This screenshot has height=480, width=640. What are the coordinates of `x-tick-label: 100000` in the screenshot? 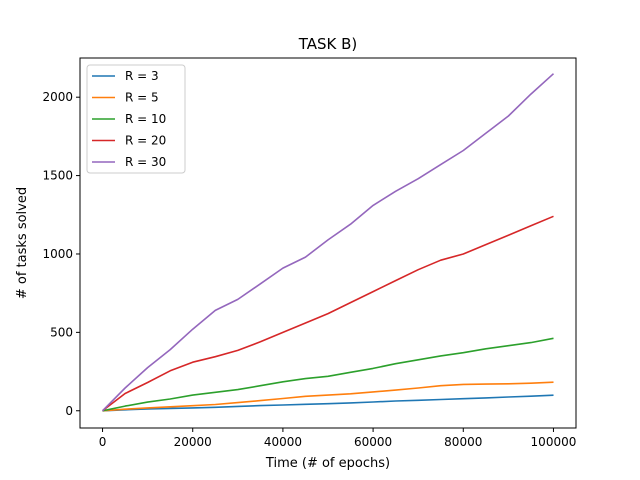 It's located at (554, 442).